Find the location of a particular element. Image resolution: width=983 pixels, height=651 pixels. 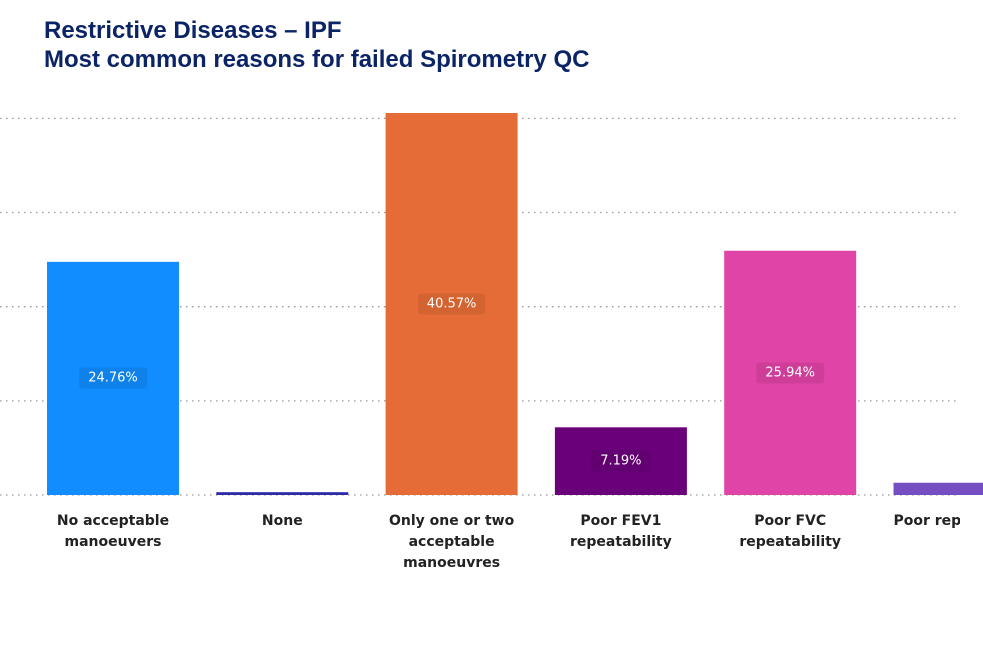

data-label: 7.19% is located at coordinates (621, 461).